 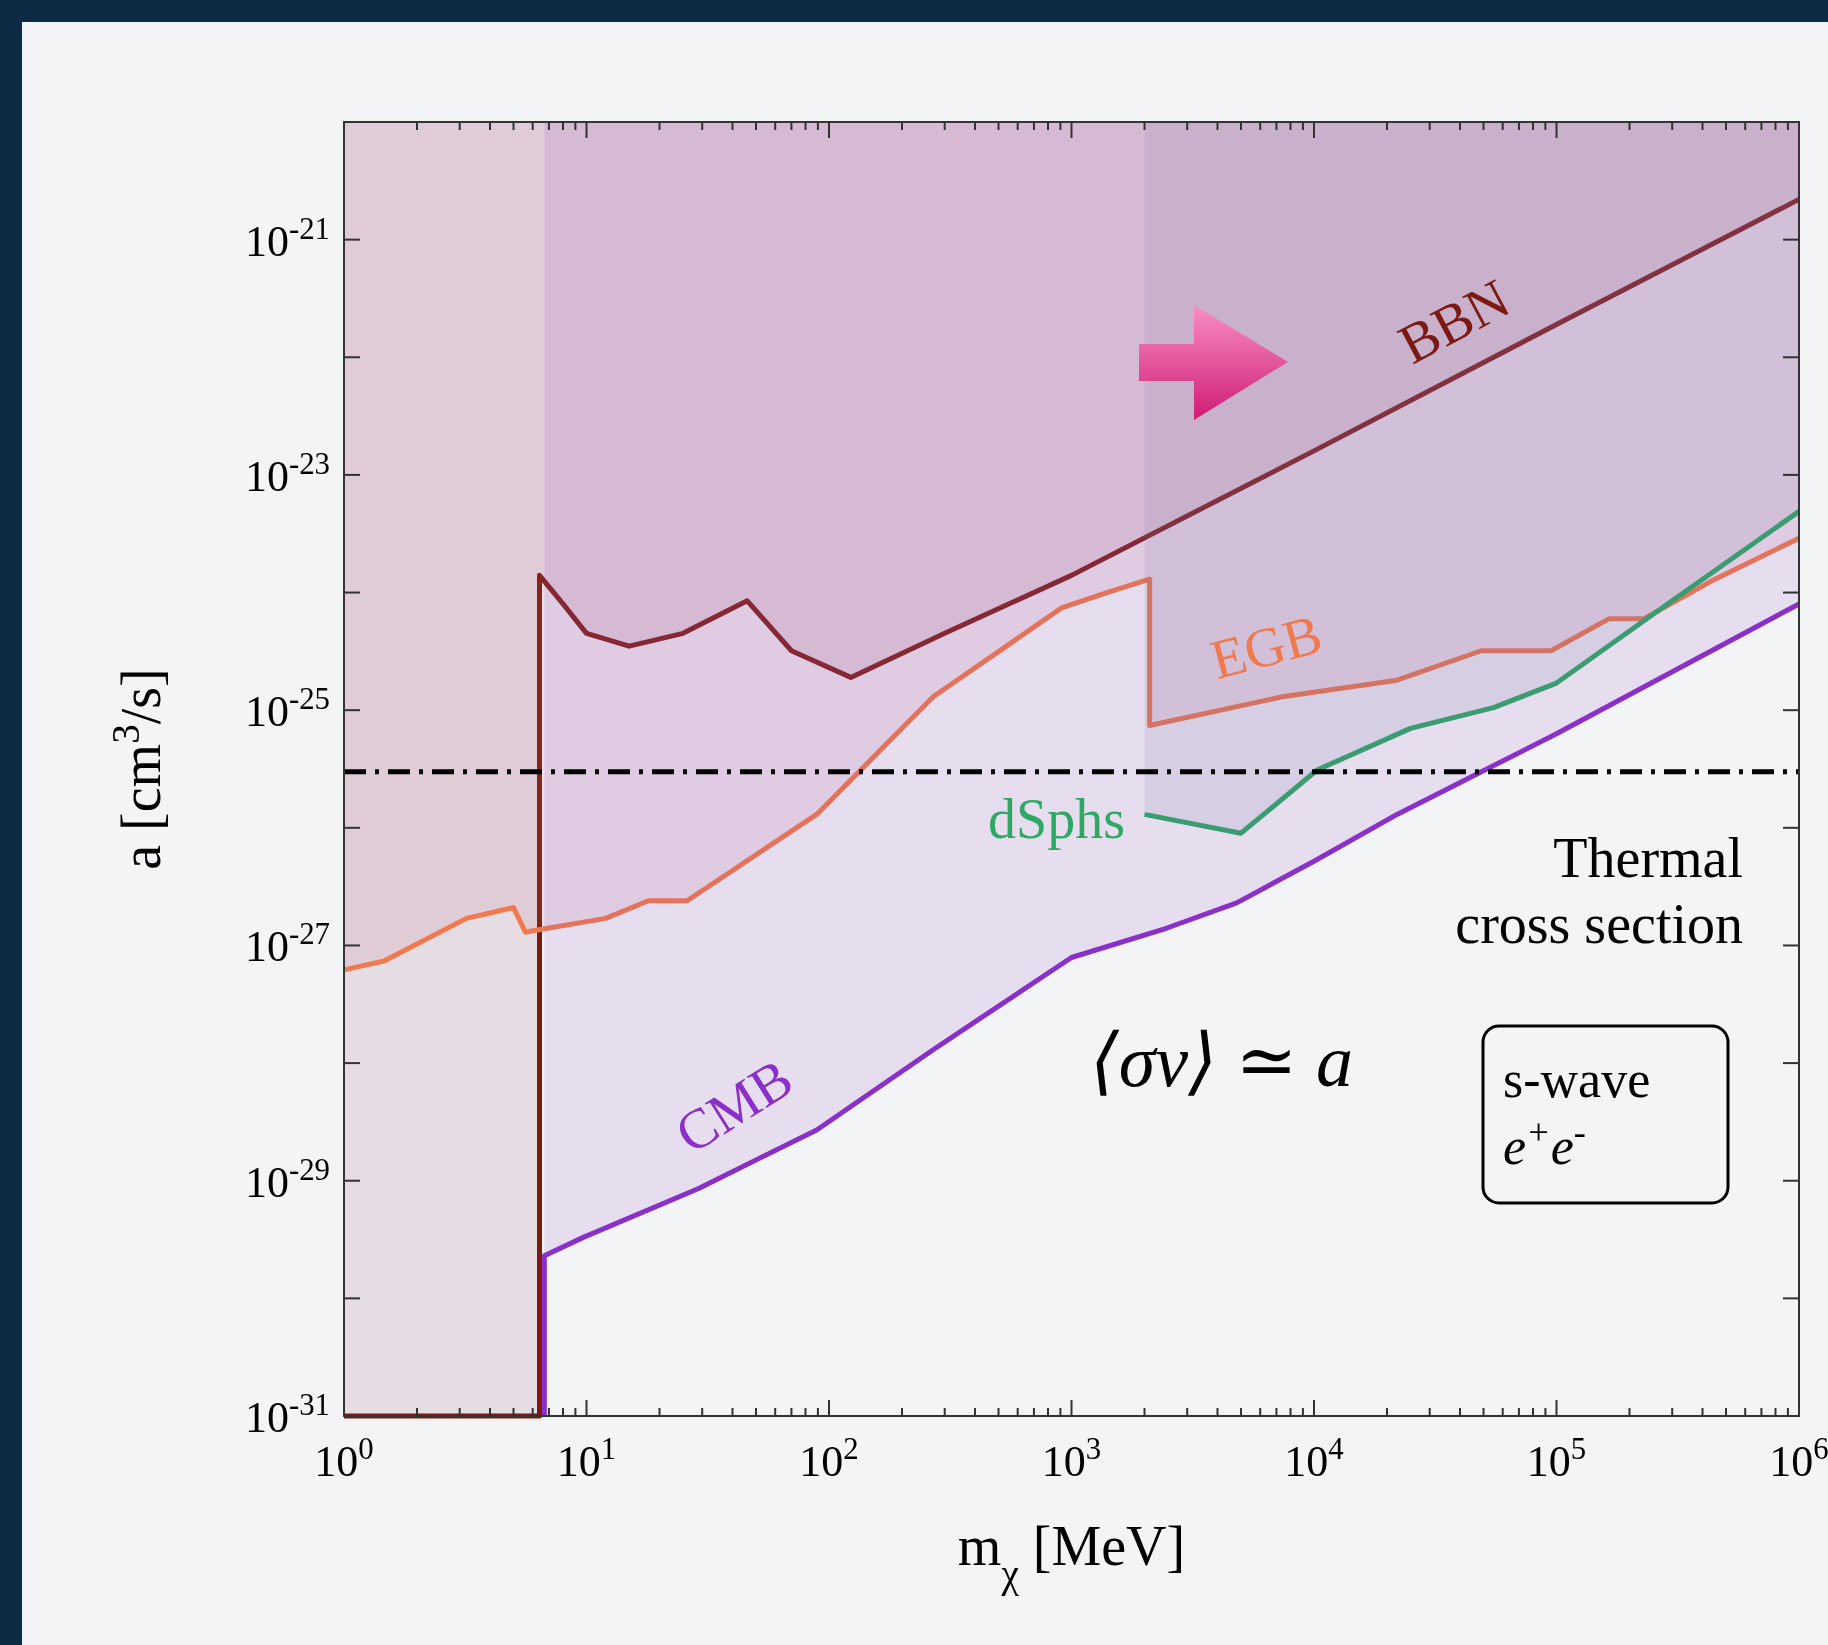 I want to click on series-label: dSphs, so click(x=1056, y=819).